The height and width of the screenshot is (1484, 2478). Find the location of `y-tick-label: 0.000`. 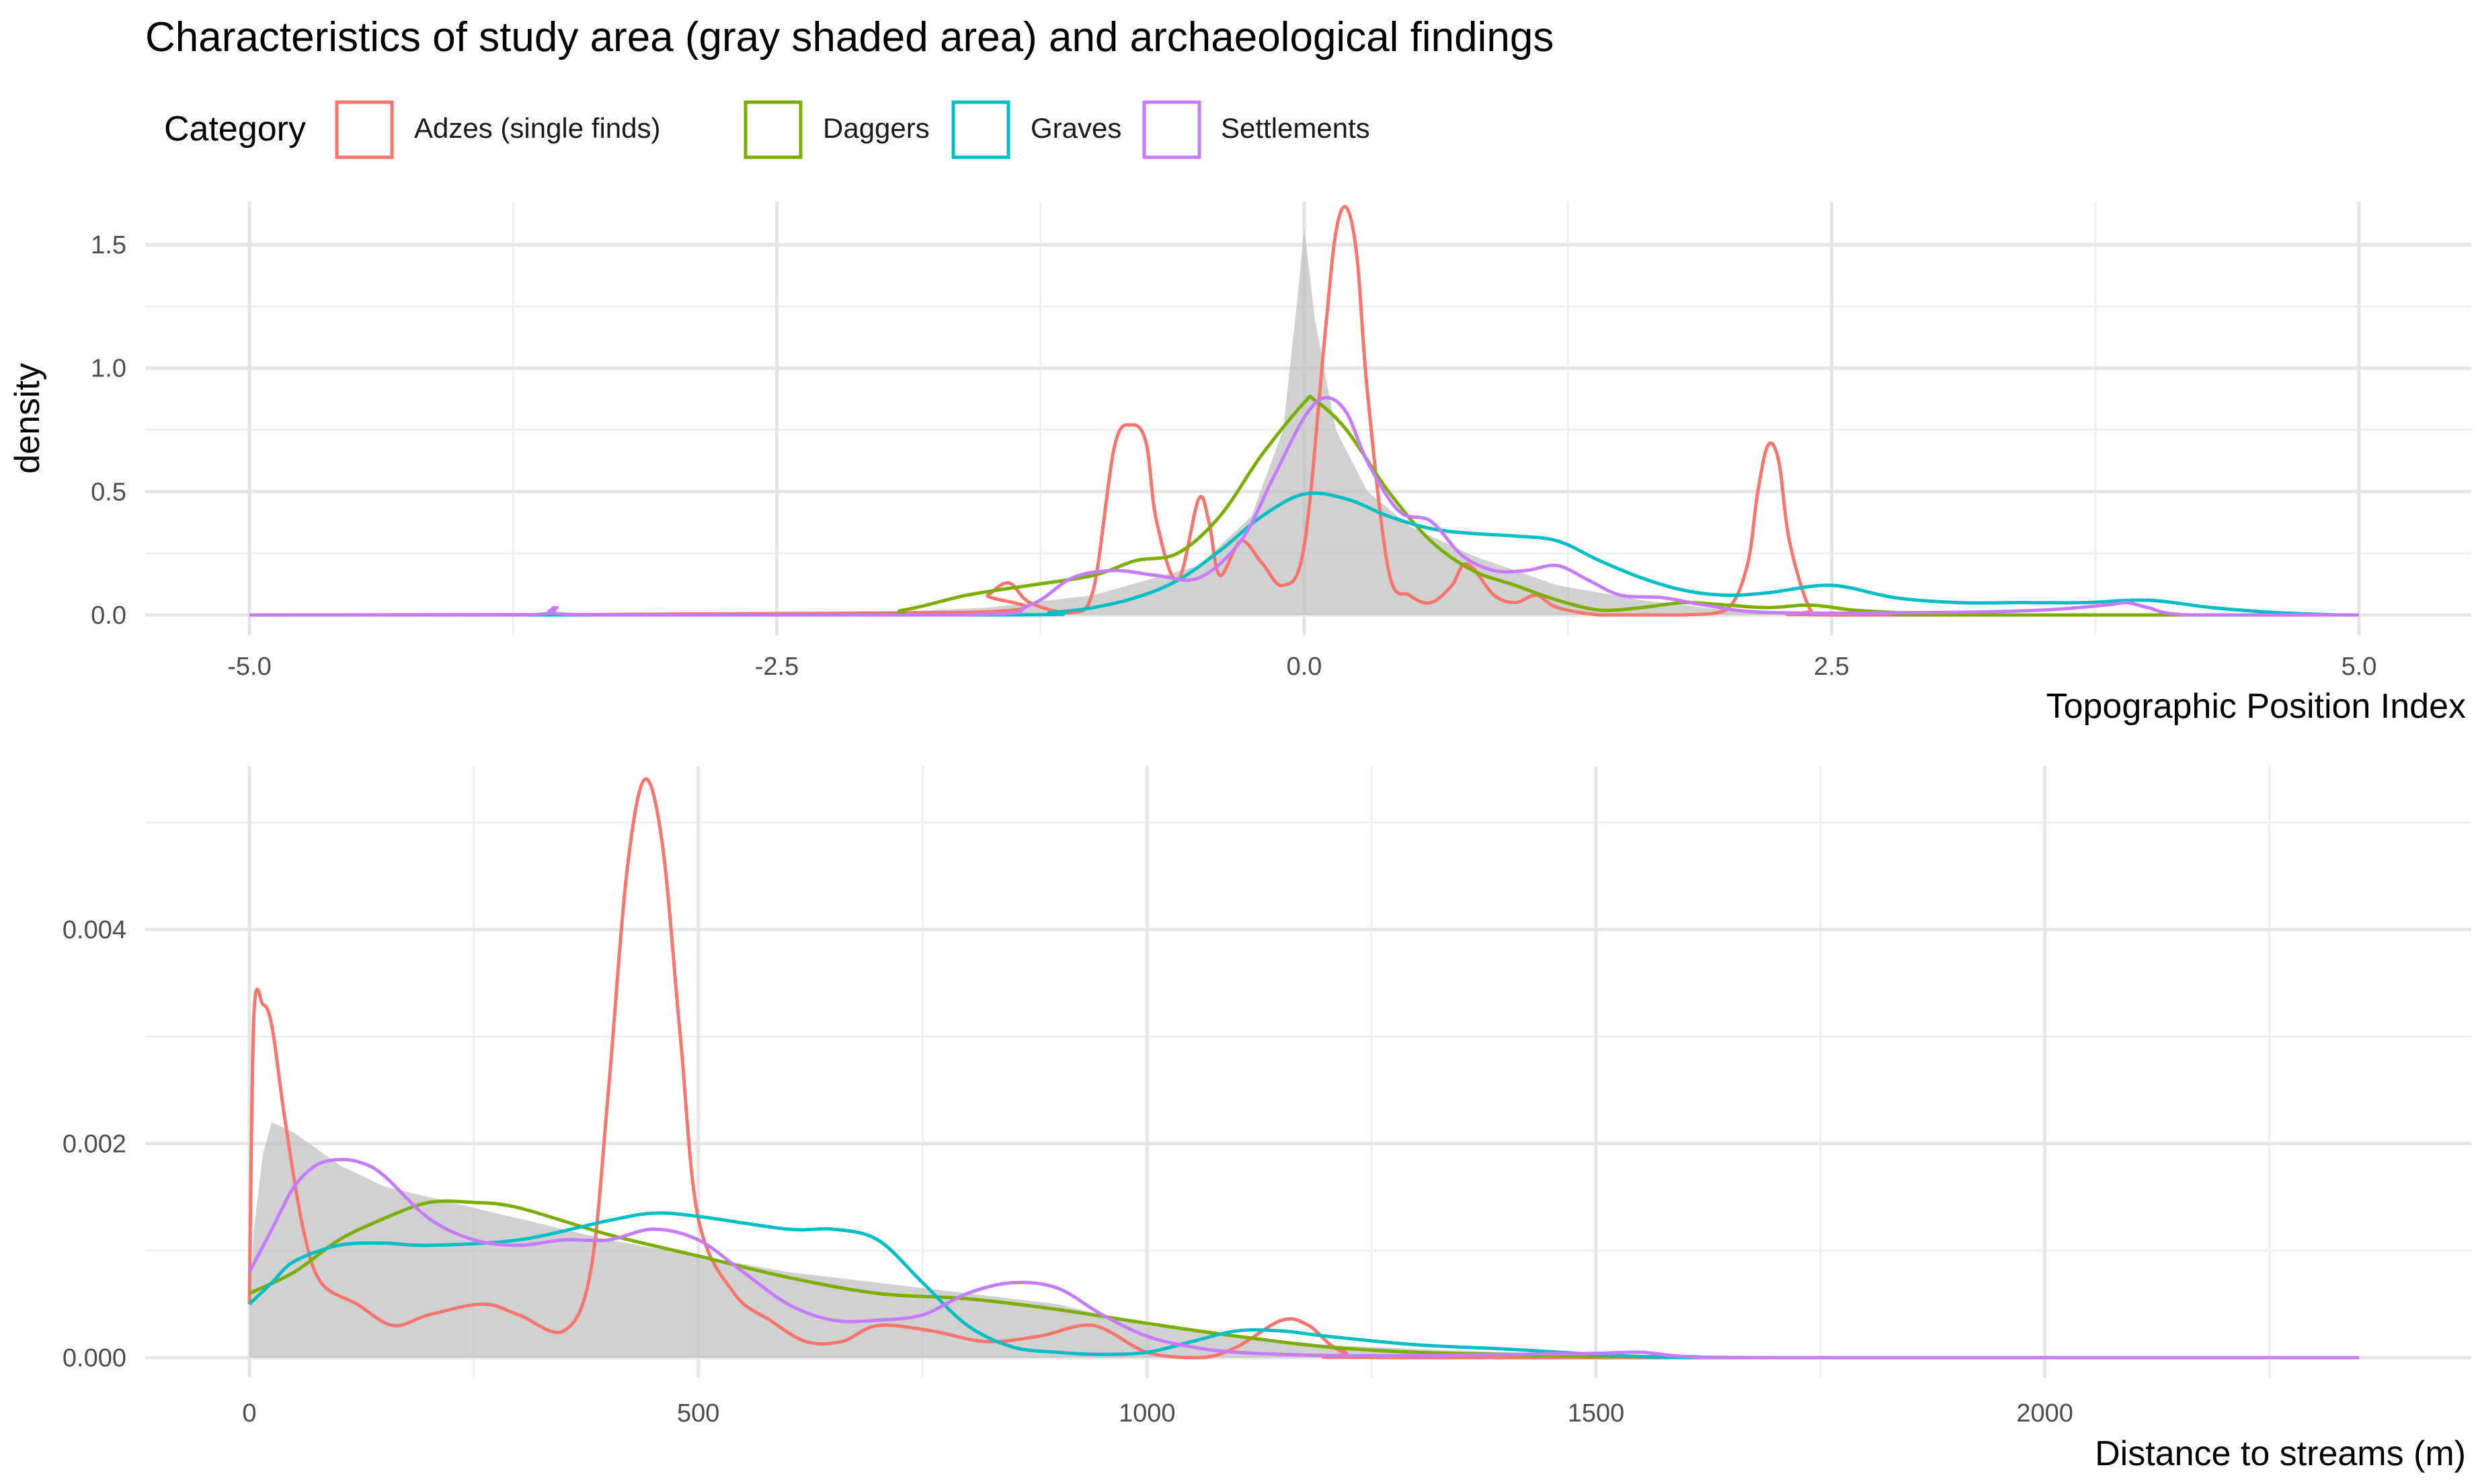

y-tick-label: 0.000 is located at coordinates (94, 1358).